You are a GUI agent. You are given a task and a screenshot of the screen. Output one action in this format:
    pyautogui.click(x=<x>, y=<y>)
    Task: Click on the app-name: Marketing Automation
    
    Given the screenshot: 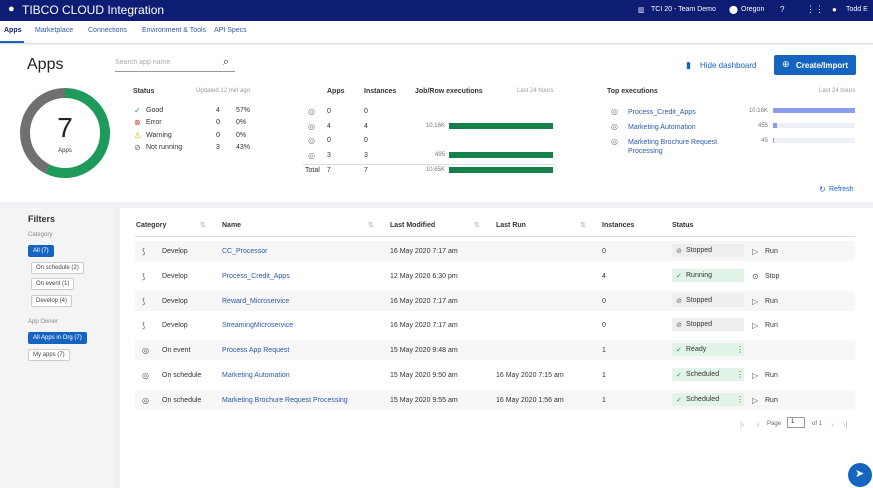 What is the action you would take?
    pyautogui.click(x=256, y=375)
    